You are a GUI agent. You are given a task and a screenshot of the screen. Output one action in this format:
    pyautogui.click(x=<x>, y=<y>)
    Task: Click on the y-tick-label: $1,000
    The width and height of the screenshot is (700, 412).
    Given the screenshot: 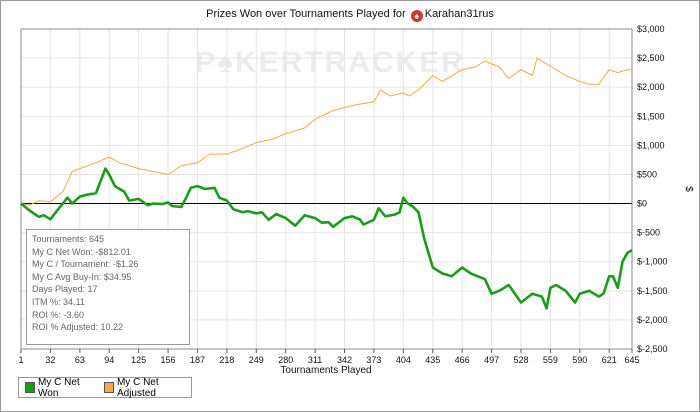 What is the action you would take?
    pyautogui.click(x=651, y=145)
    